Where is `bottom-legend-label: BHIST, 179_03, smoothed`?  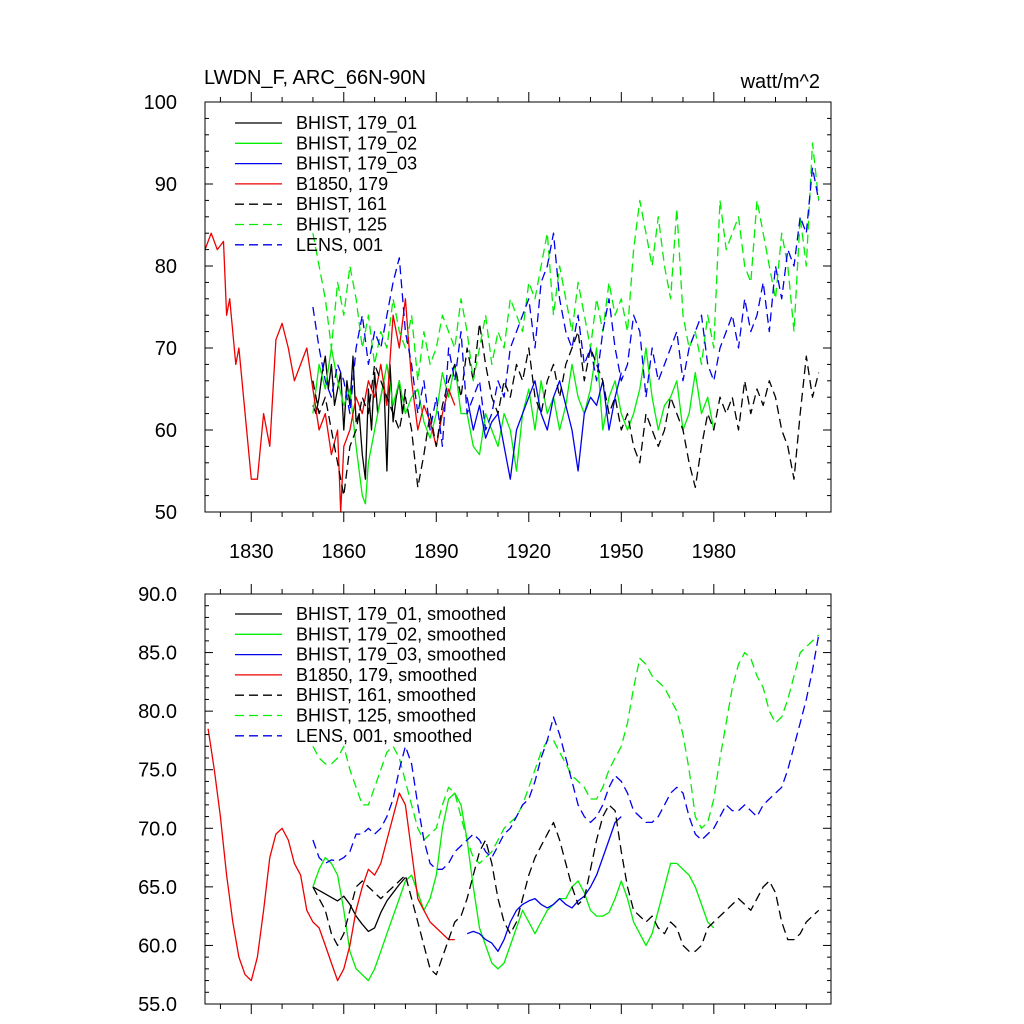 bottom-legend-label: BHIST, 179_03, smoothed is located at coordinates (401, 655).